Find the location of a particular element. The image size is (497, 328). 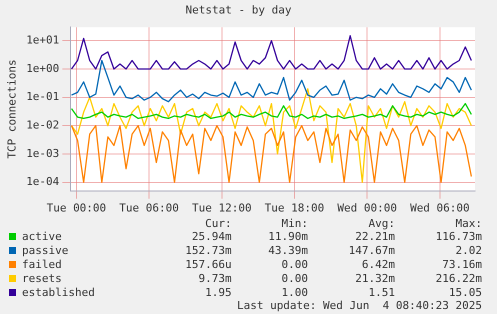

y-tick-label: 1e-01 is located at coordinates (43, 97).